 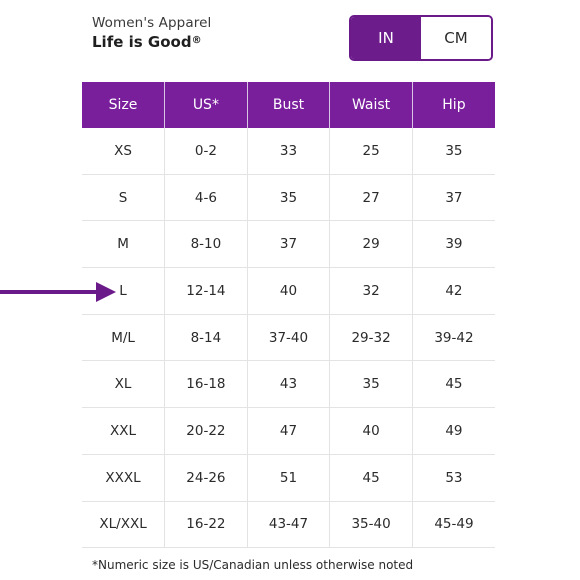 What do you see at coordinates (196, 40) in the screenshot?
I see `registered-mark: ®` at bounding box center [196, 40].